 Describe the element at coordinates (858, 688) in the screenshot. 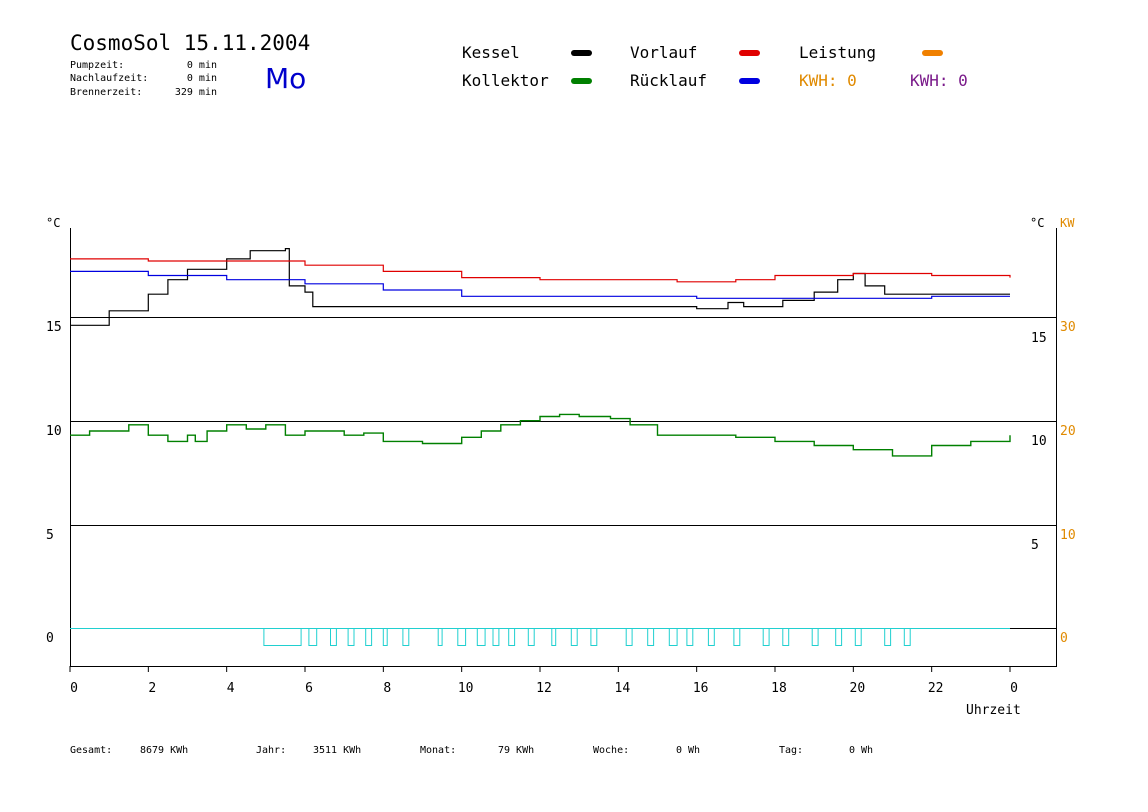

I see `x-tick-label: 20` at that location.